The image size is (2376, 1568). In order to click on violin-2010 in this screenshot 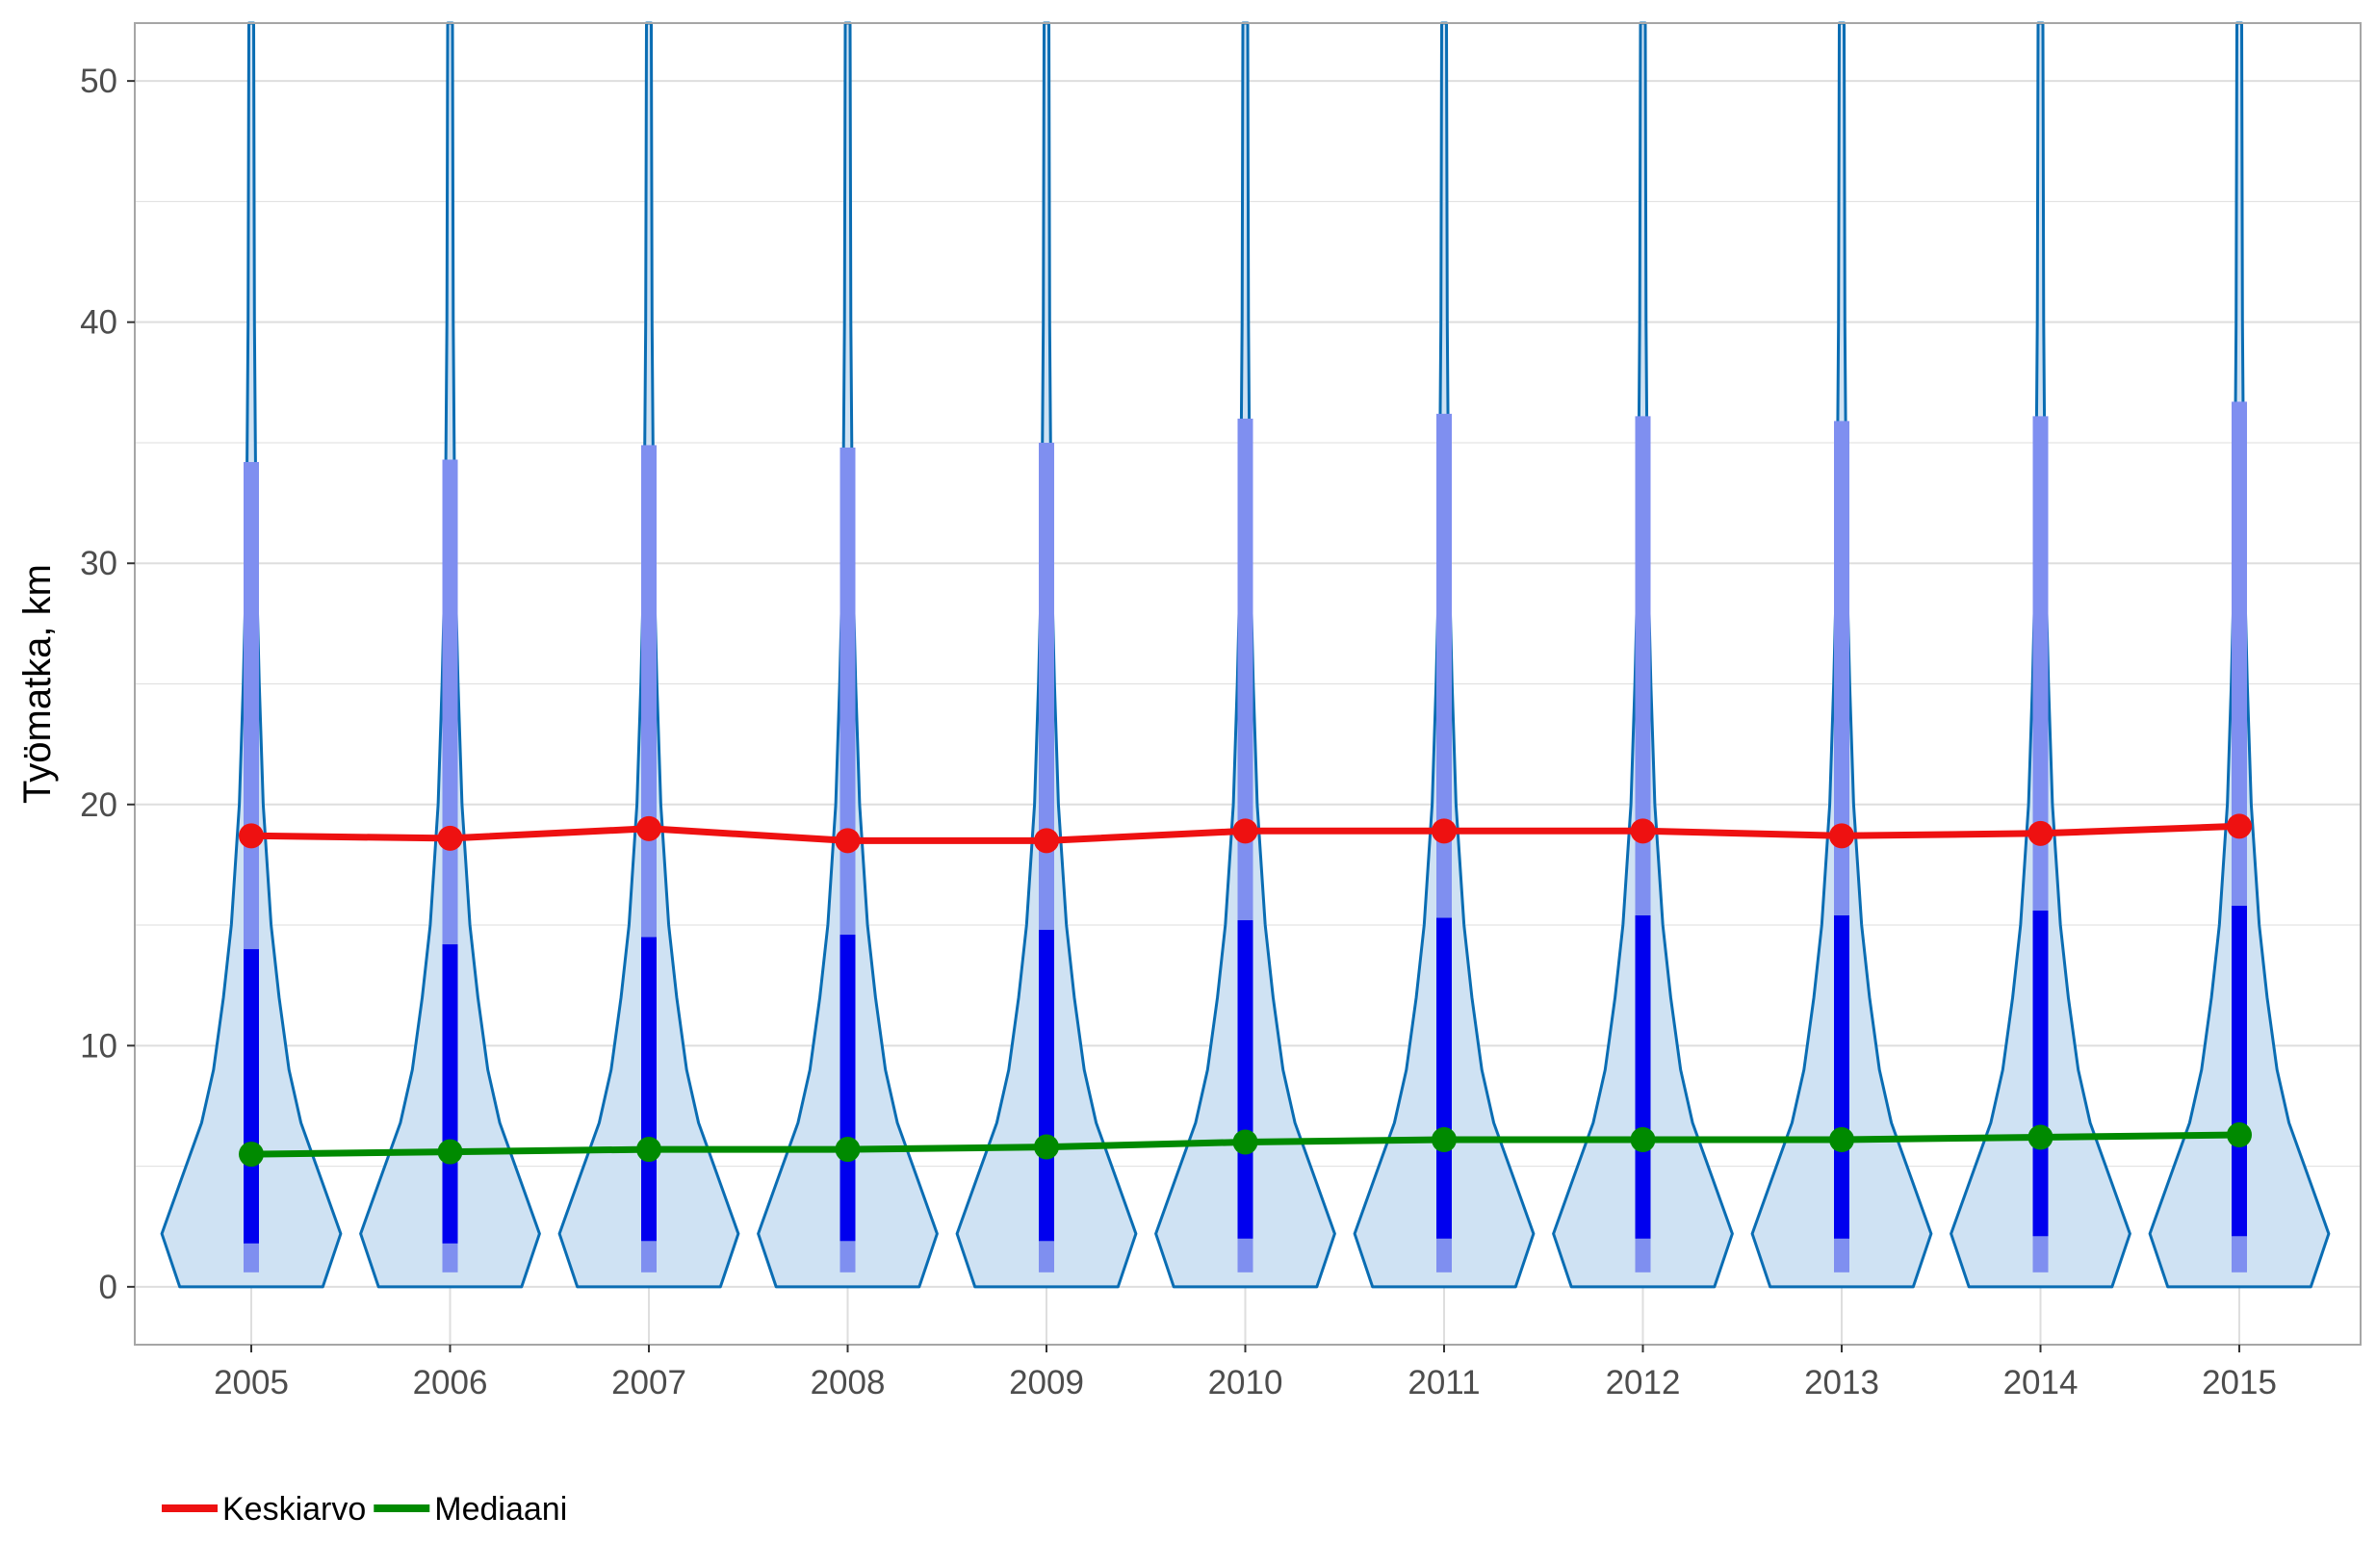, I will do `click(1245, 655)`.